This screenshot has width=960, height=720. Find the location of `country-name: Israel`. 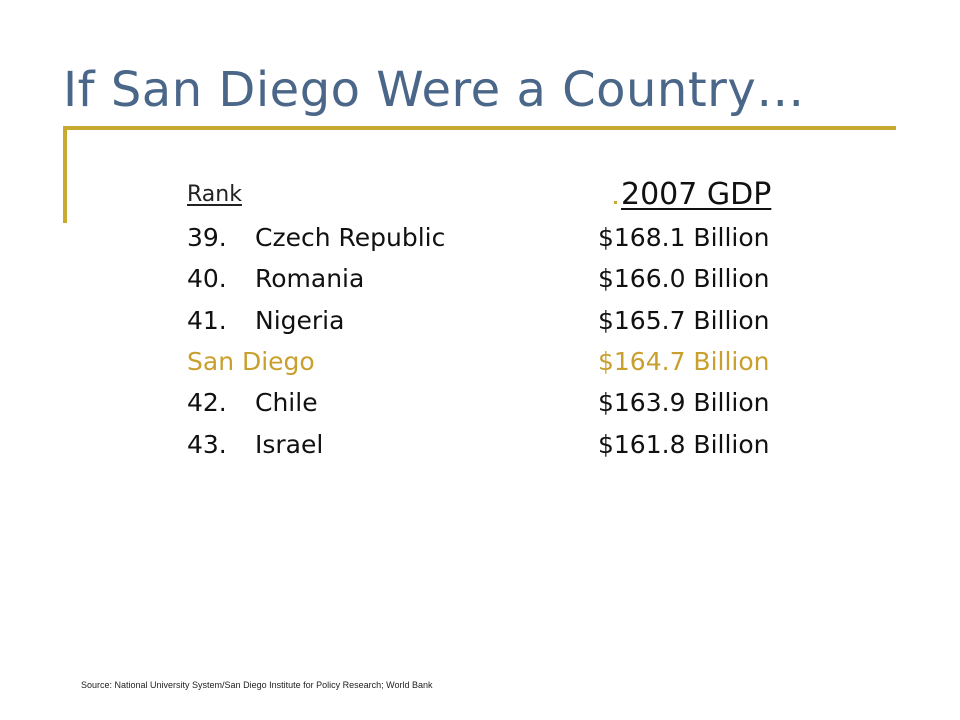

country-name: Israel is located at coordinates (289, 444).